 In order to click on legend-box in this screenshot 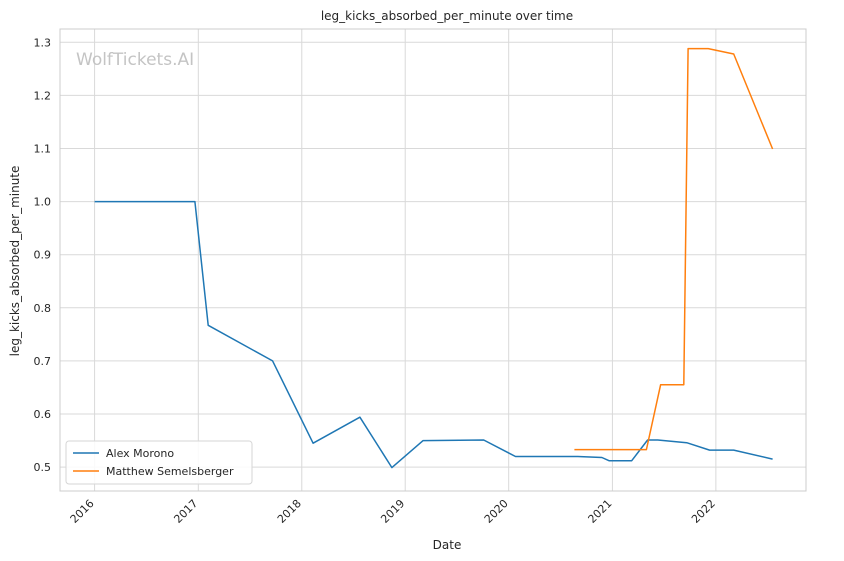, I will do `click(159, 462)`.